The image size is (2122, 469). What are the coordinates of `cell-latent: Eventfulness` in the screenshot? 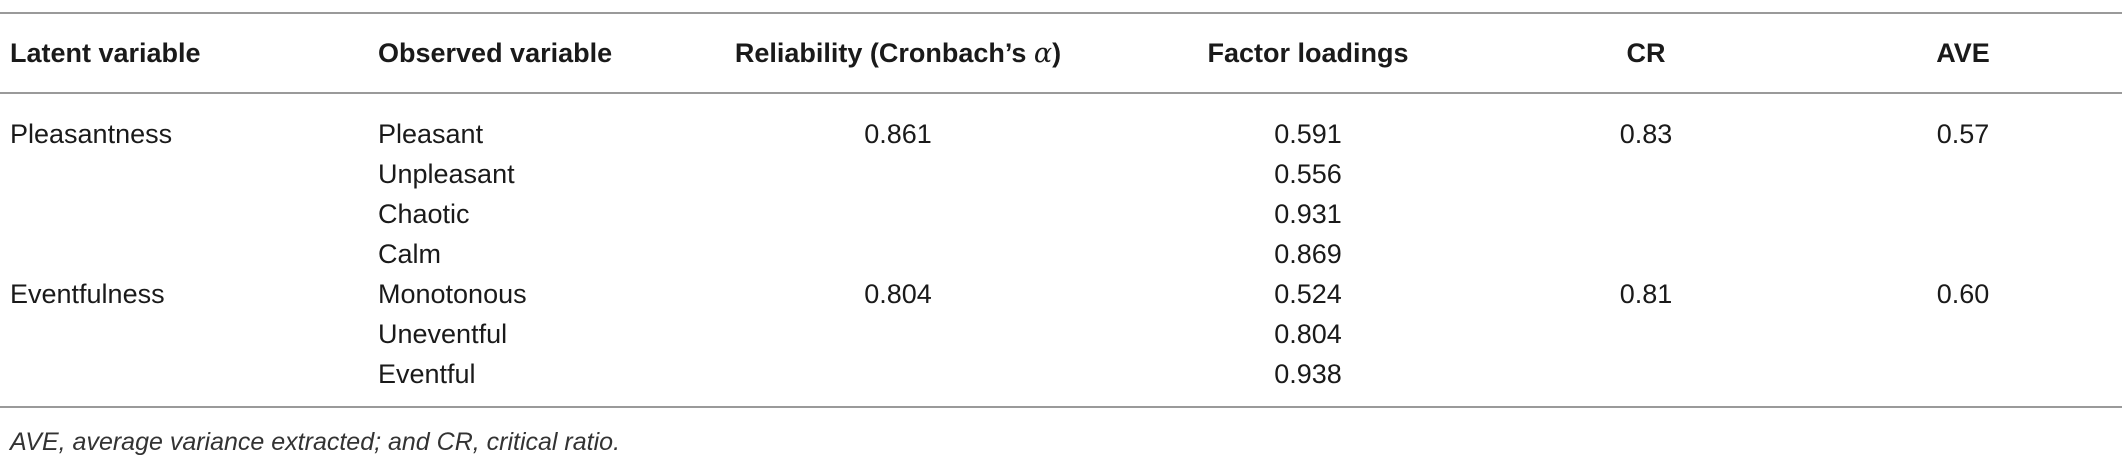 It's located at (87, 294).